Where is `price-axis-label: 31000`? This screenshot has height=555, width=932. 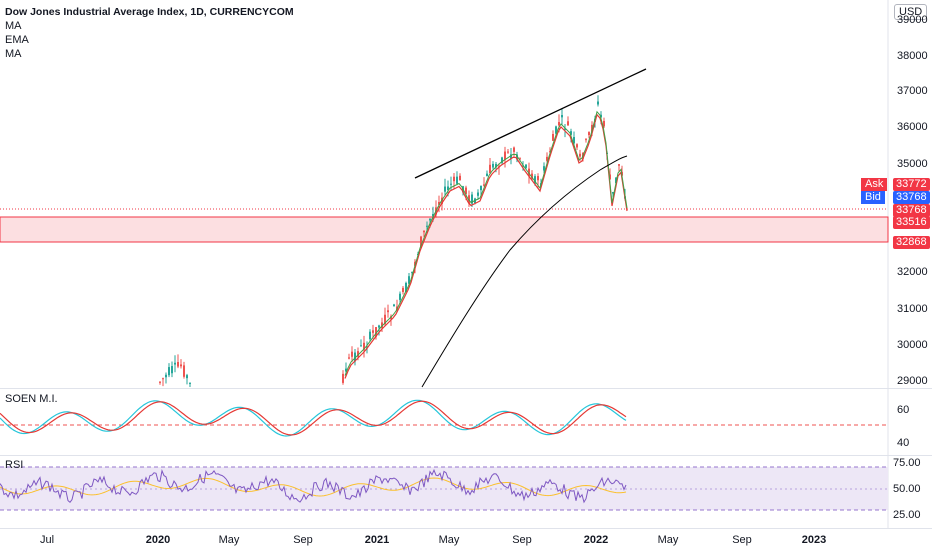 price-axis-label: 31000 is located at coordinates (912, 309).